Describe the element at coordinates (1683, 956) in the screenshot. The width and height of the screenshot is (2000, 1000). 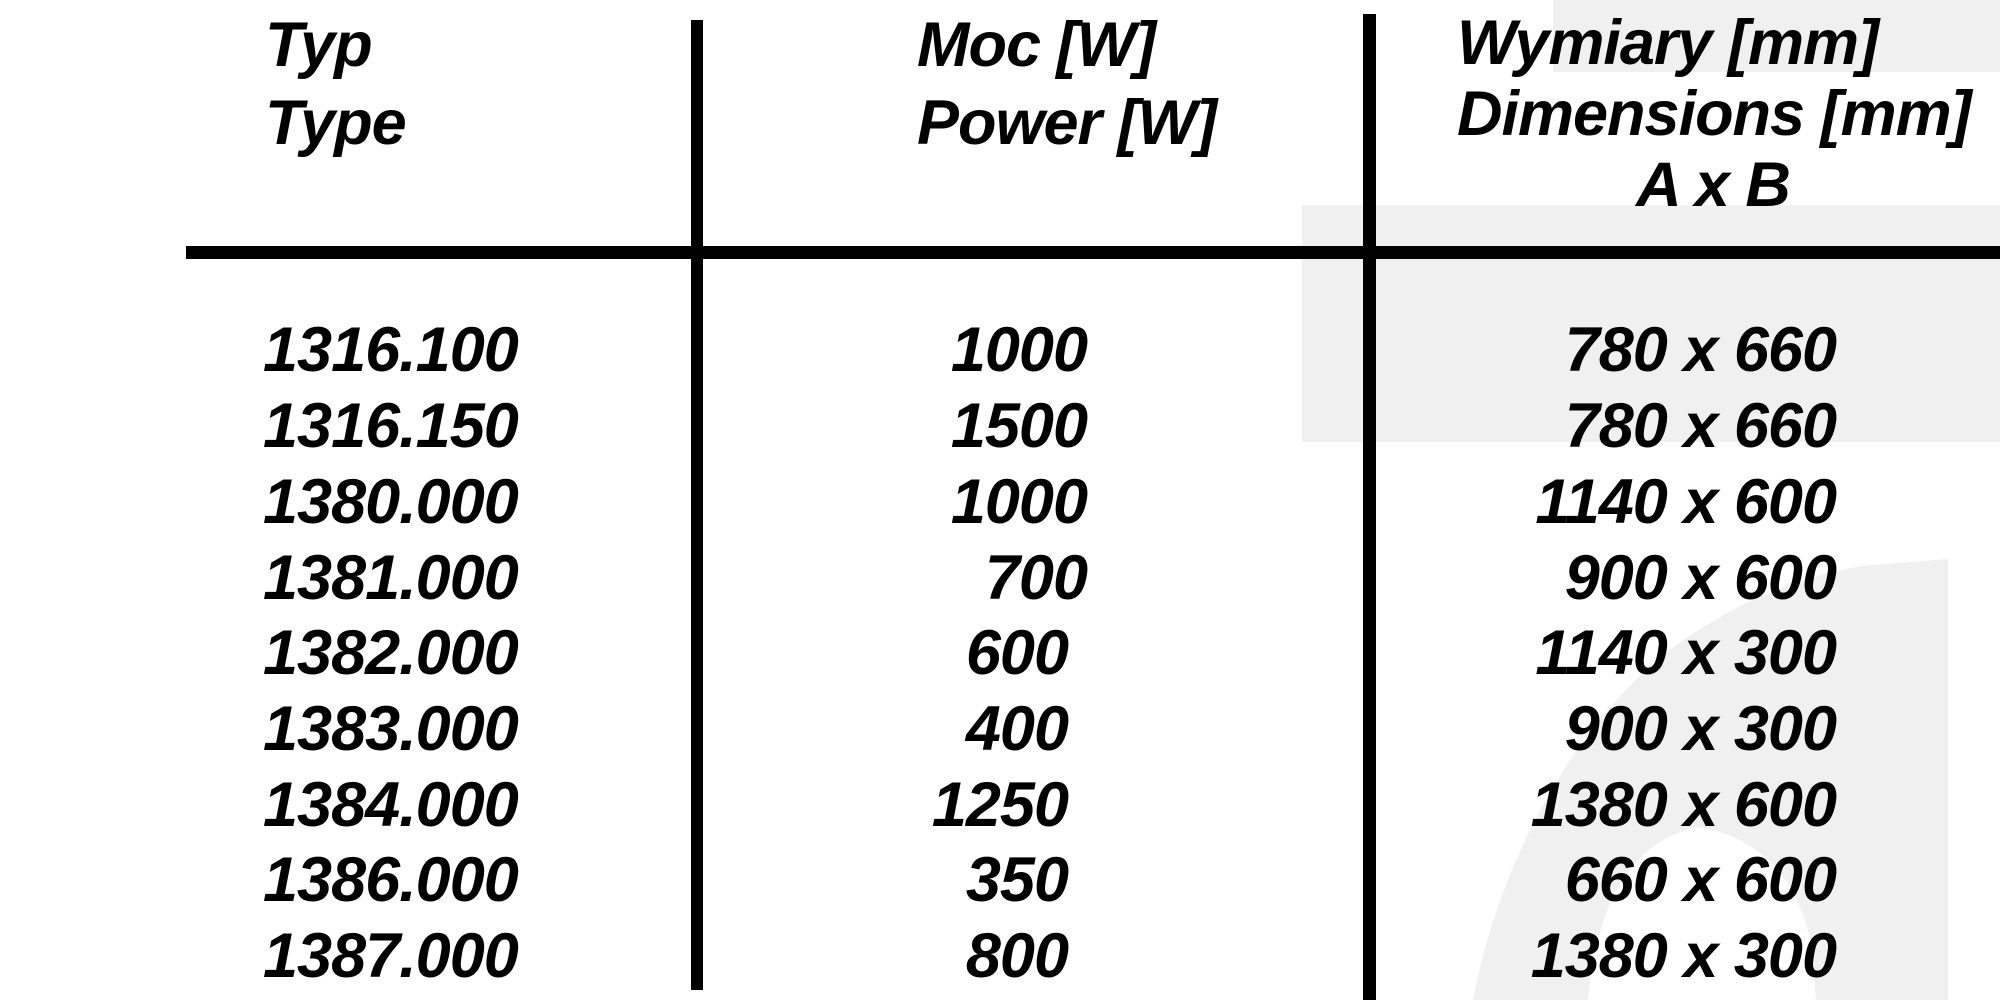
I see `dimensions-cell: 1380 x 300` at that location.